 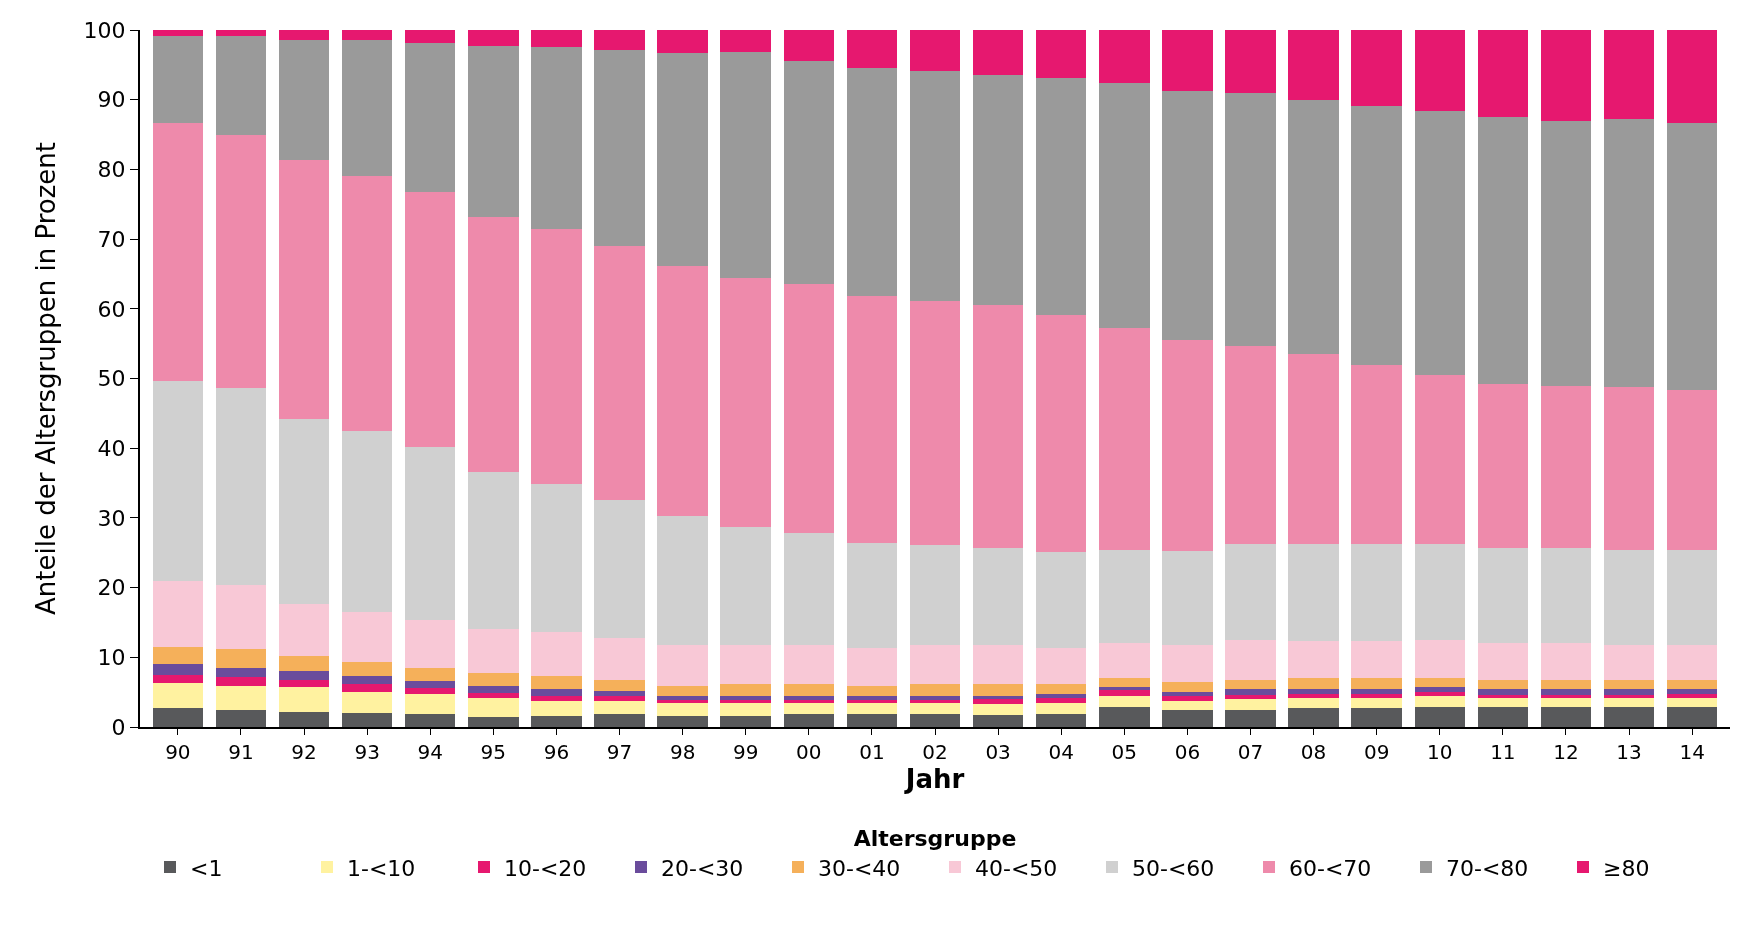 What do you see at coordinates (1173, 868) in the screenshot?
I see `legend-label: 50-<60` at bounding box center [1173, 868].